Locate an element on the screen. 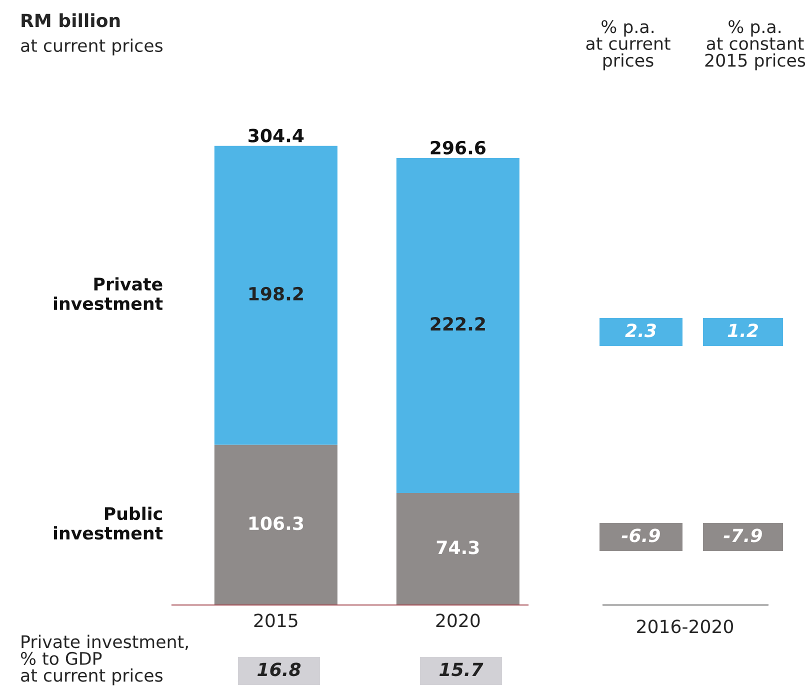 The width and height of the screenshot is (808, 695). data-label: 198.2 is located at coordinates (276, 293).